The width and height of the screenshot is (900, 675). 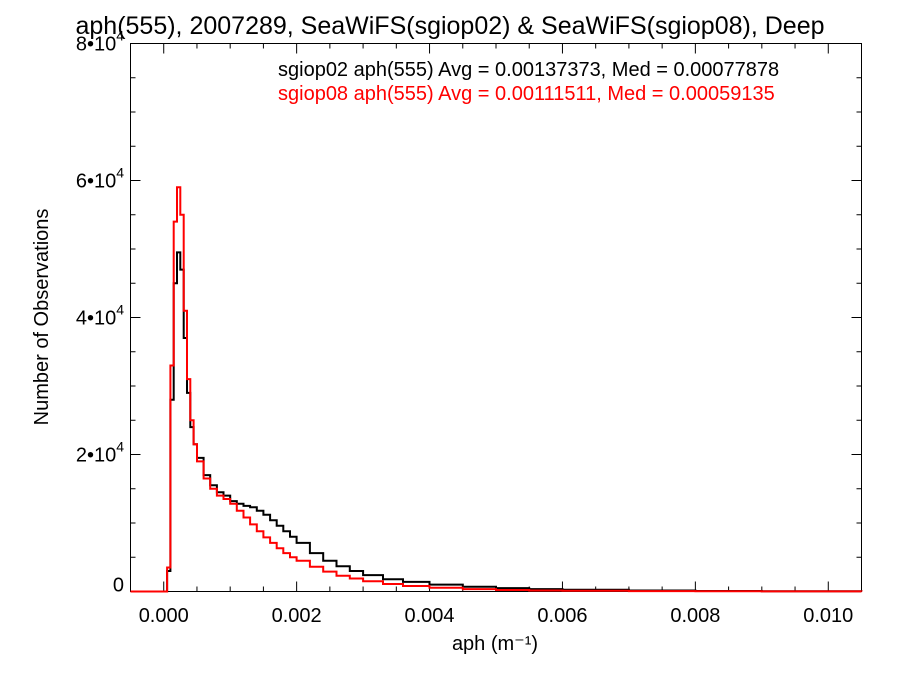 I want to click on x-tick-label: 0.000, so click(x=164, y=616).